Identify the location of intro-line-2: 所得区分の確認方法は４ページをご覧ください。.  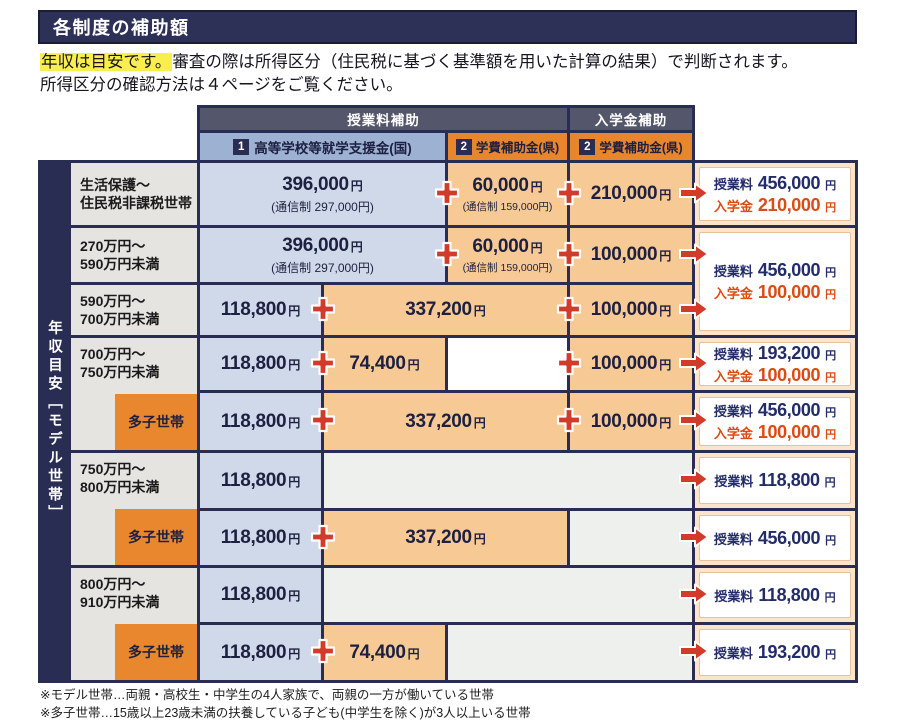
(221, 85).